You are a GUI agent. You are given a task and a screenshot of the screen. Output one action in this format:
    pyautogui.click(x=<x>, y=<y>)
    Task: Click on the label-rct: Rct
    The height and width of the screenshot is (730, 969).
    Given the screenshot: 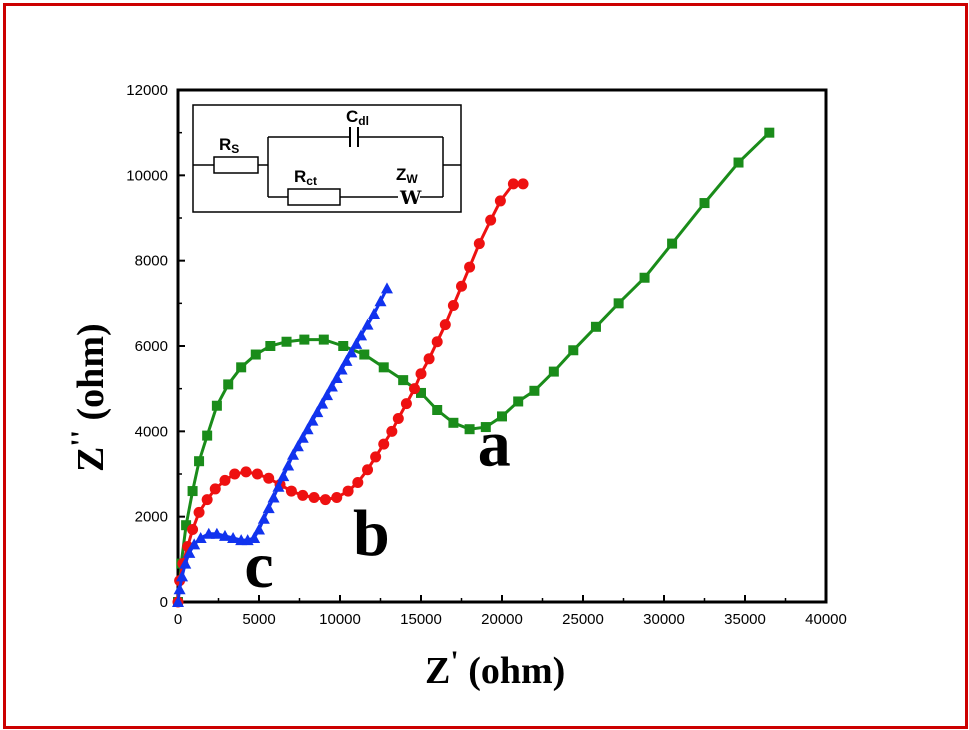 What is the action you would take?
    pyautogui.click(x=305, y=177)
    